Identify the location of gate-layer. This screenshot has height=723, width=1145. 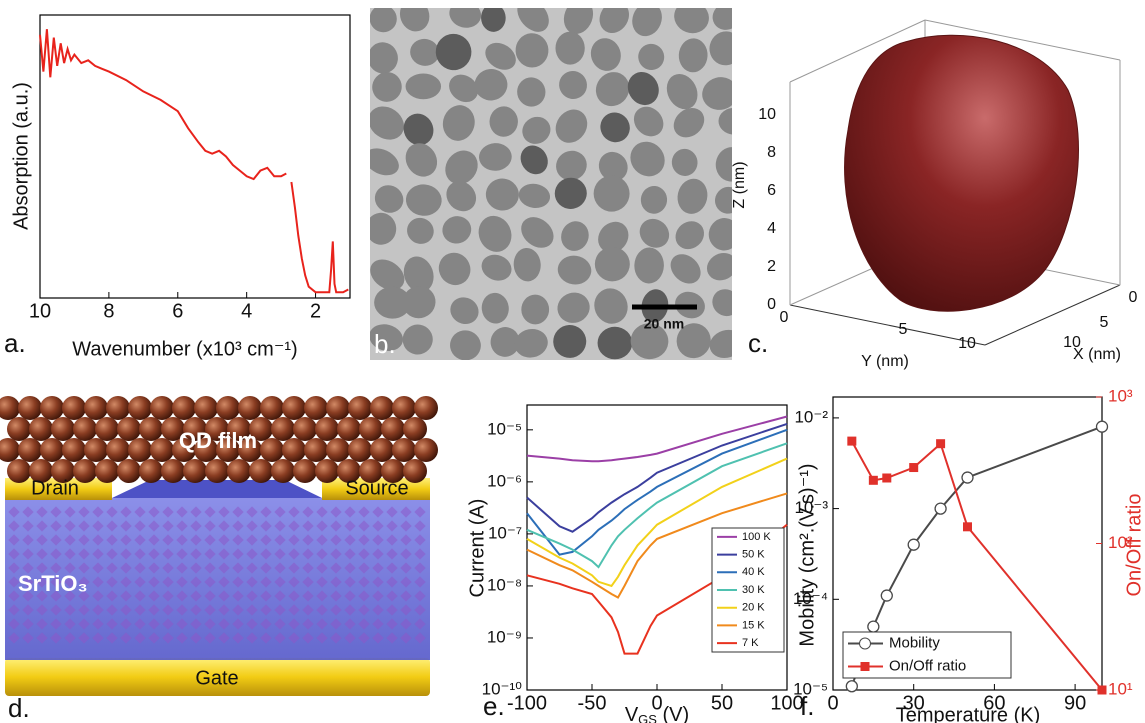
(217, 677).